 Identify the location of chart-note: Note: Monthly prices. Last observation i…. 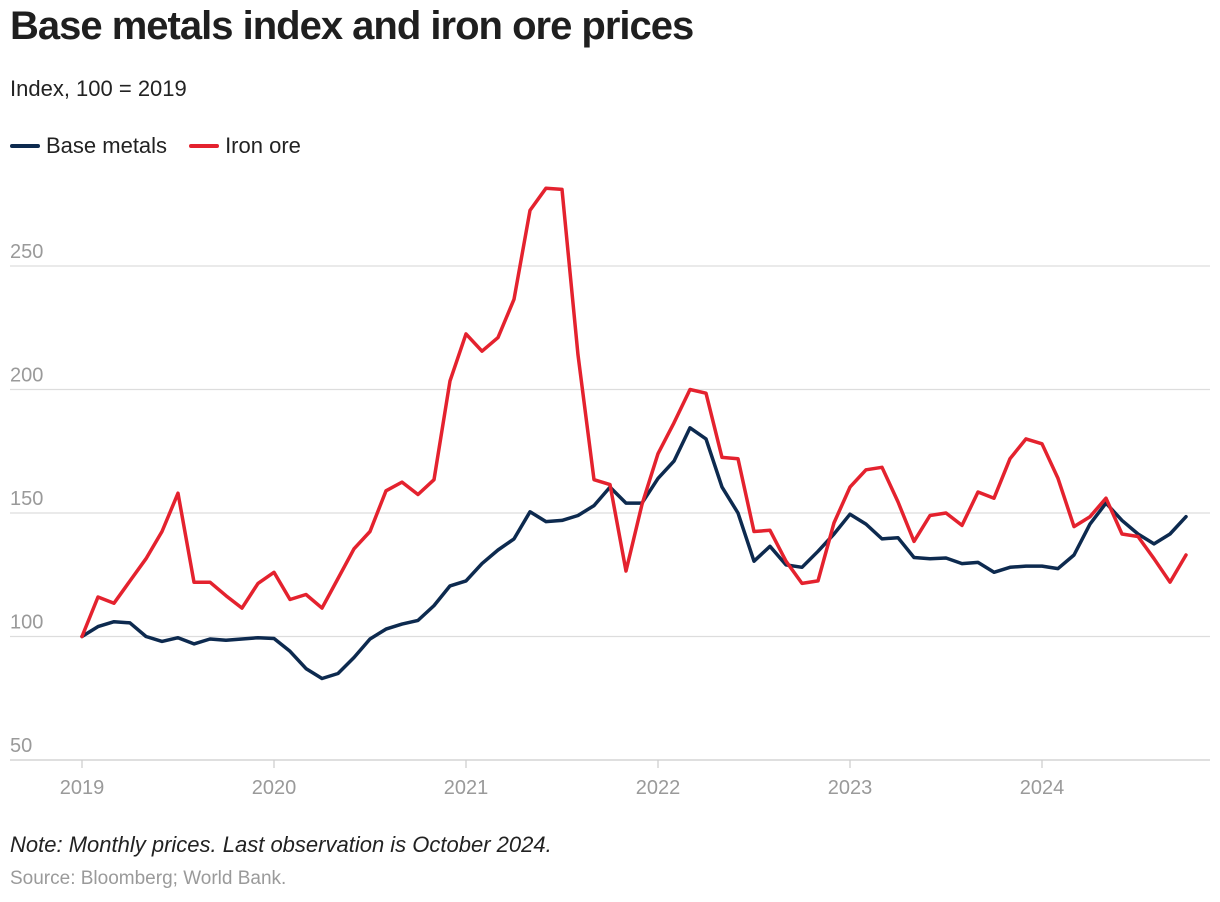
(281, 844).